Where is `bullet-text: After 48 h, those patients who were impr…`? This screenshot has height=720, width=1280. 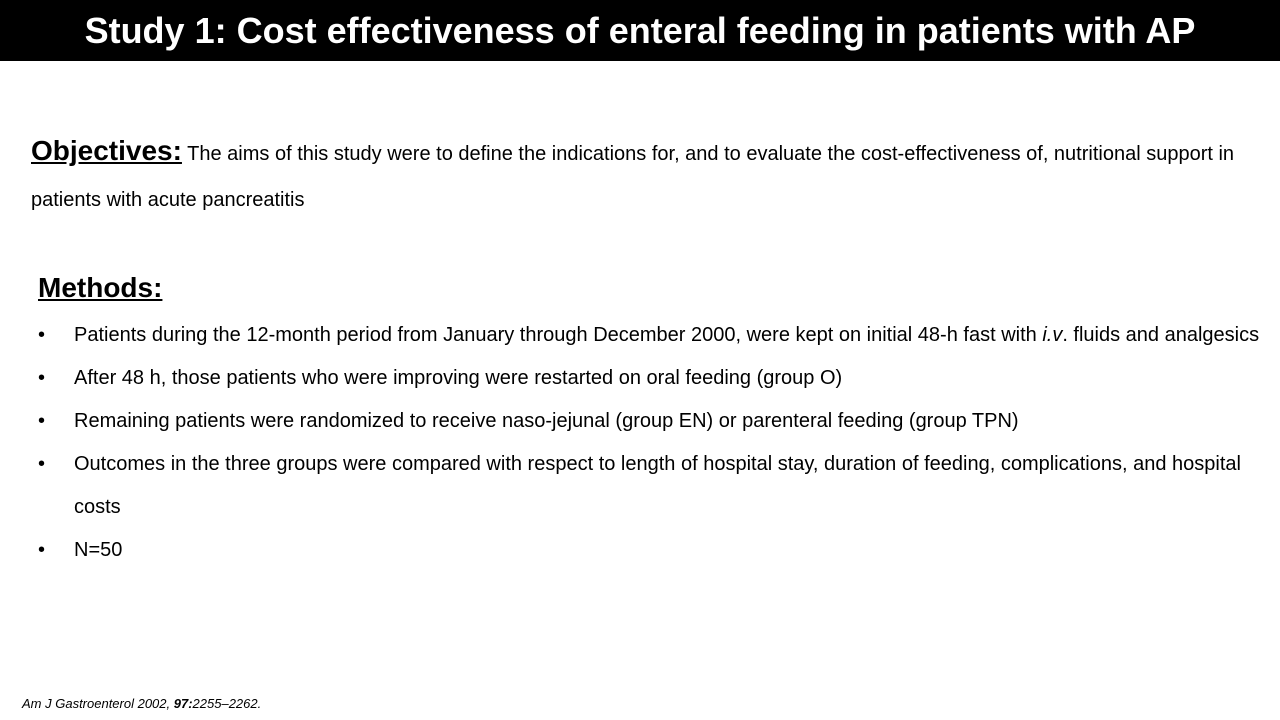
bullet-text: After 48 h, those patients who were impr… is located at coordinates (458, 378).